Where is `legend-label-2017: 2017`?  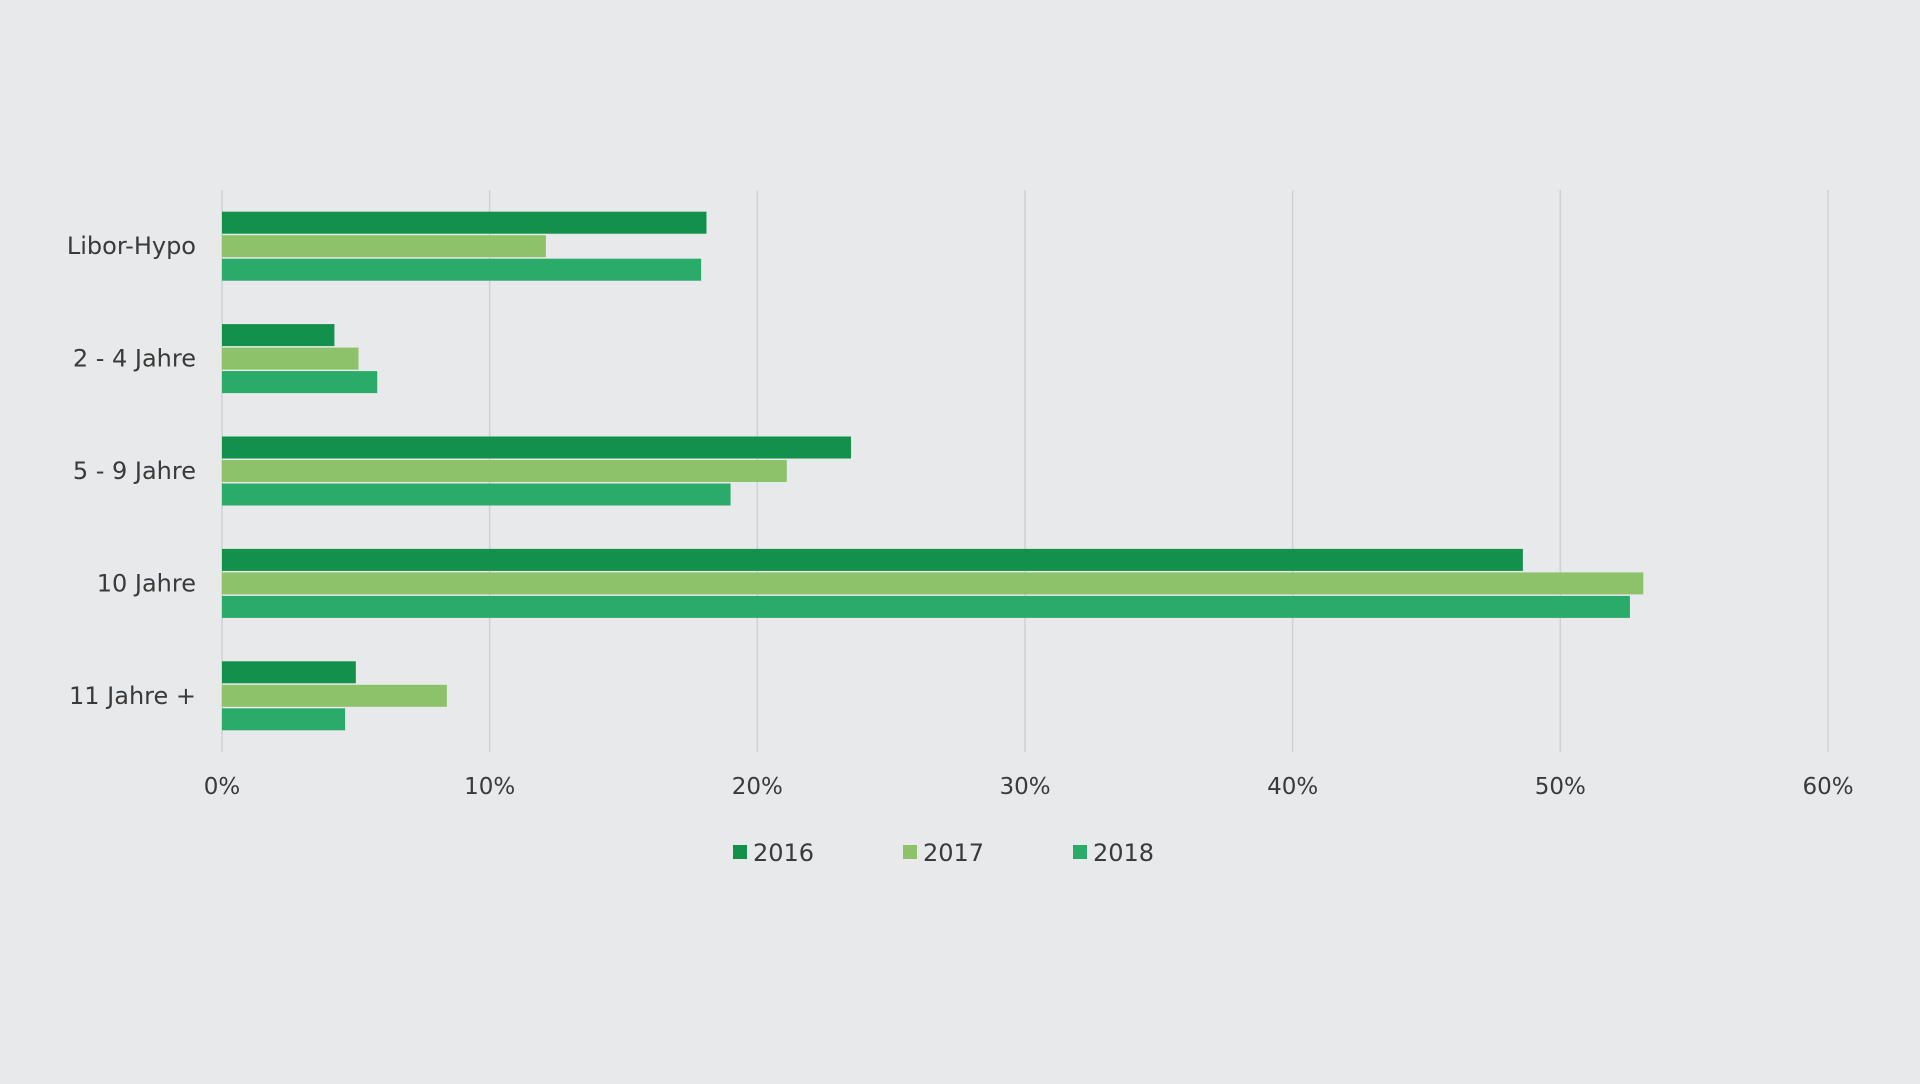
legend-label-2017: 2017 is located at coordinates (953, 853).